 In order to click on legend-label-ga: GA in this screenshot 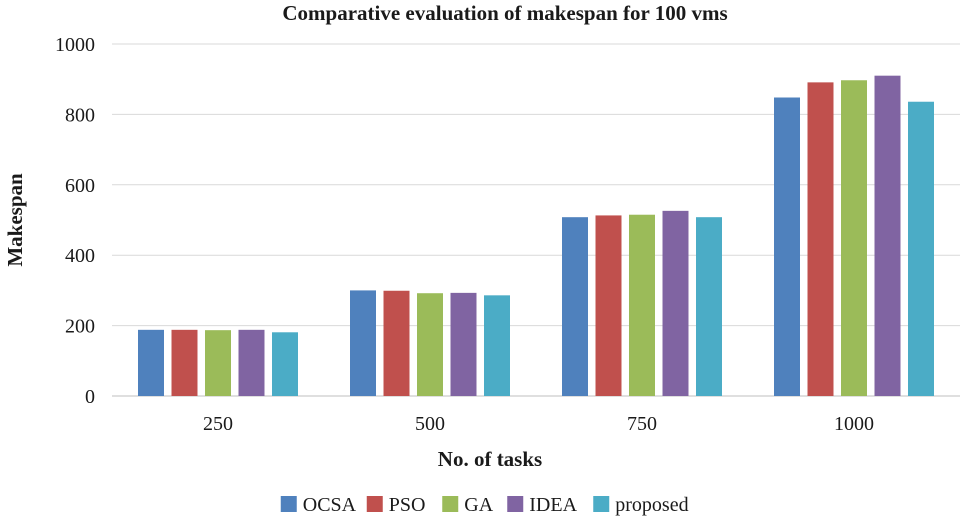, I will do `click(478, 505)`.